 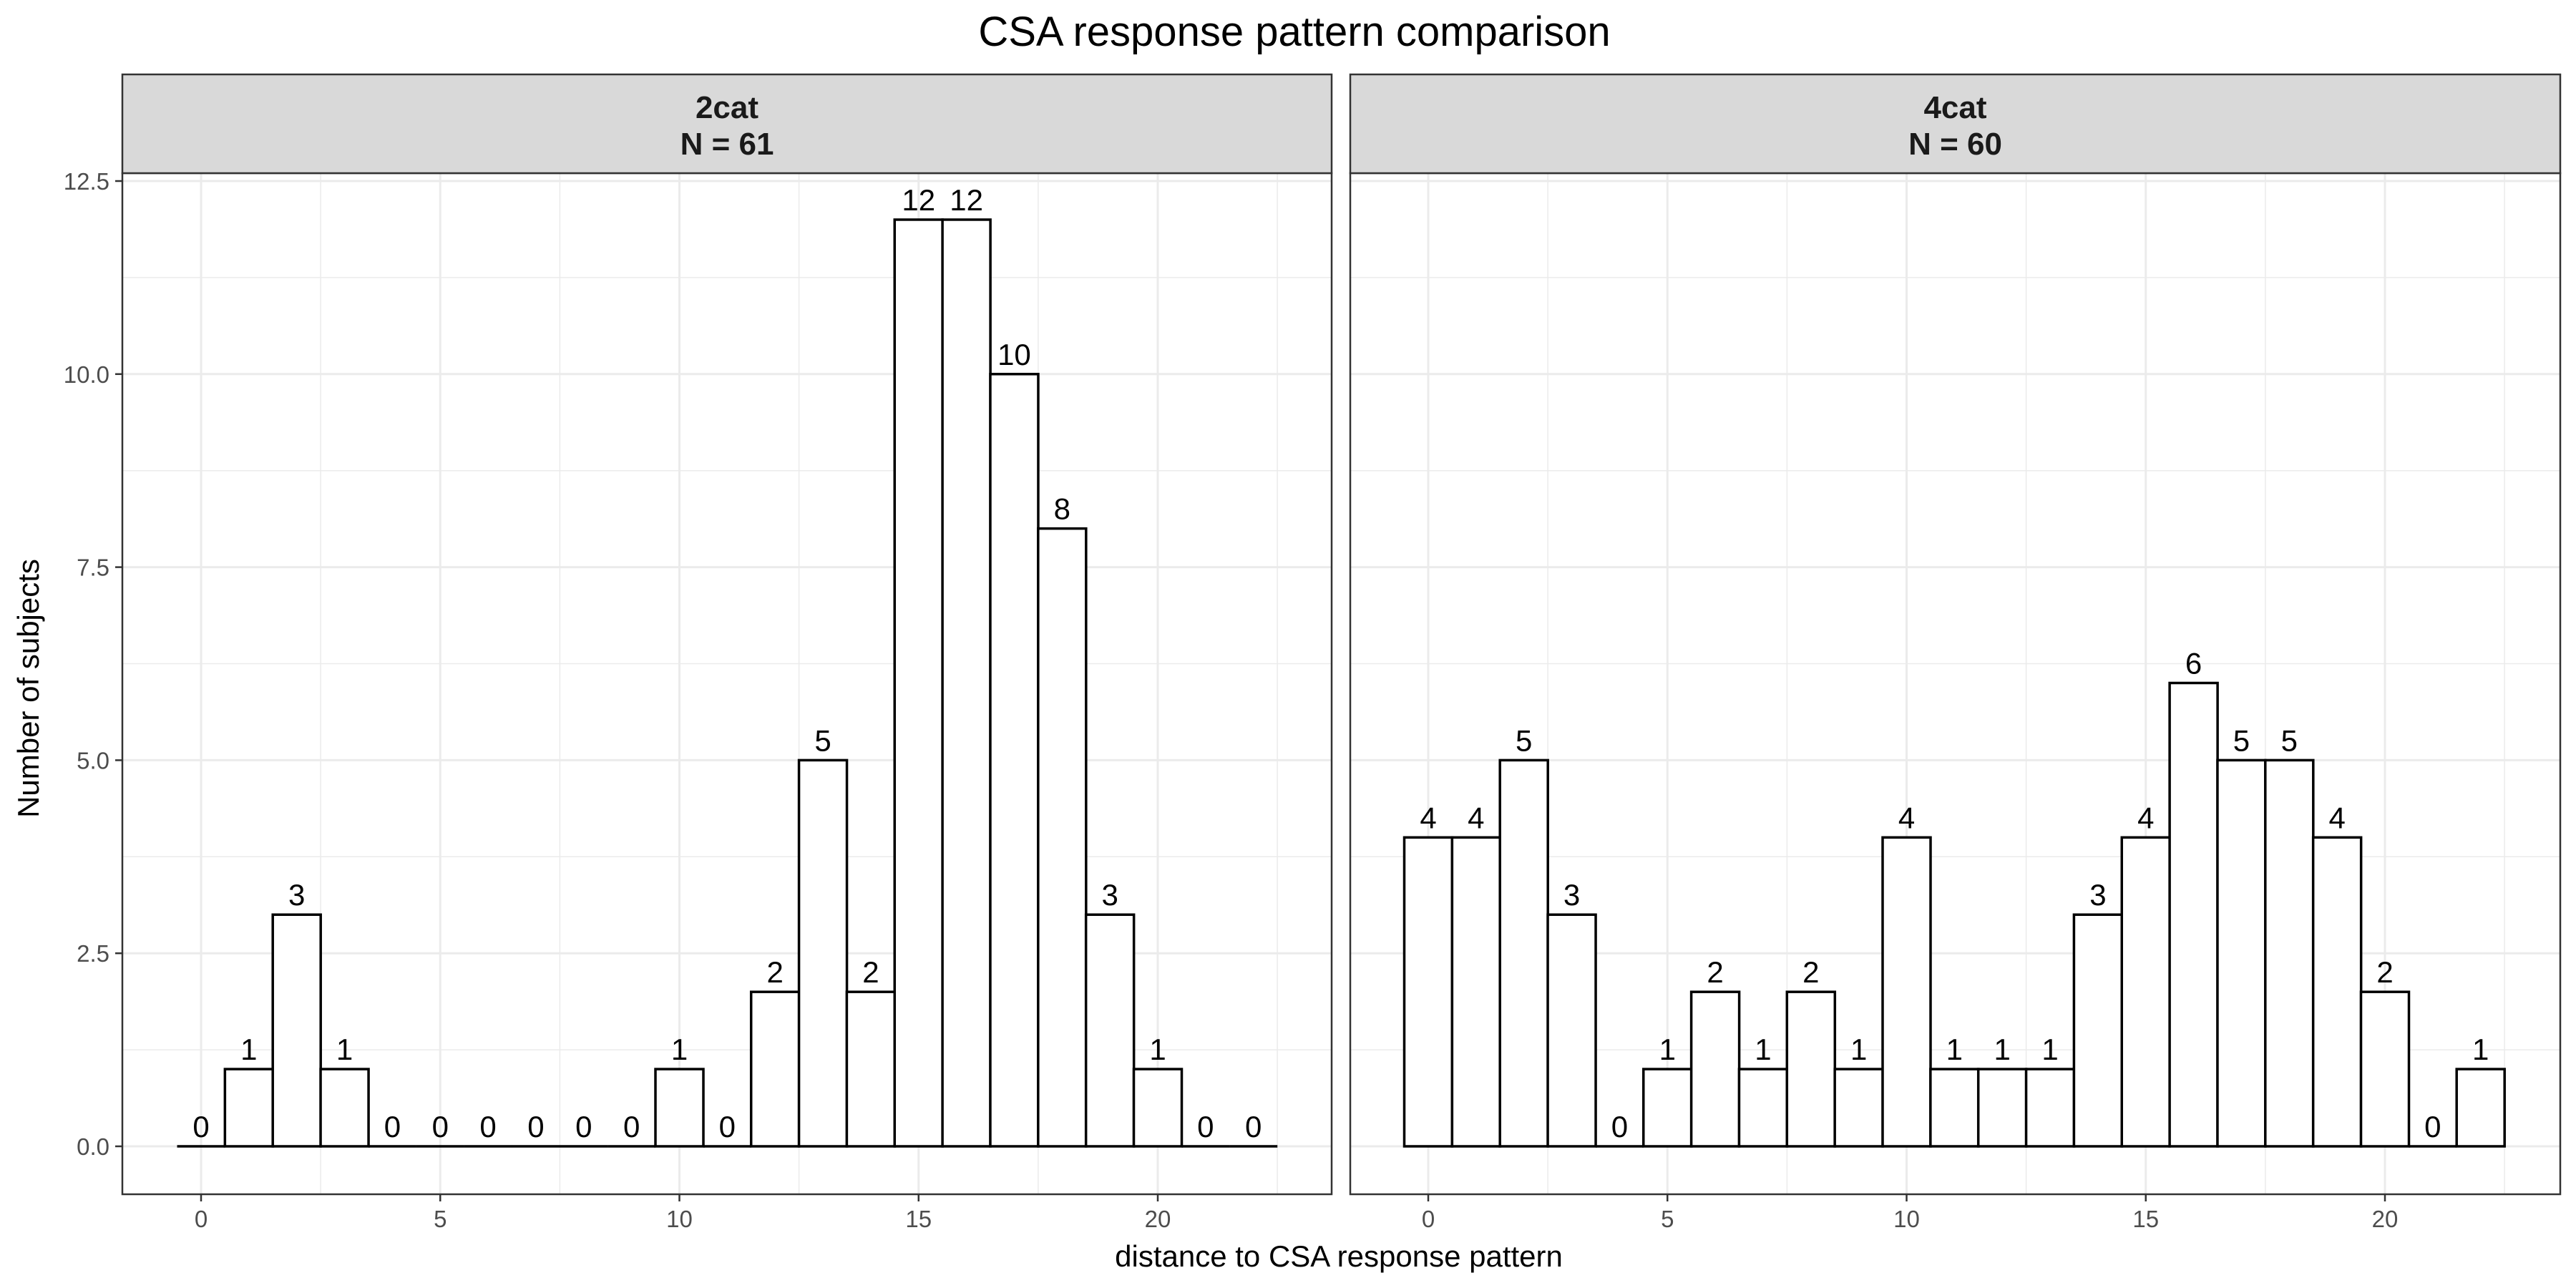 What do you see at coordinates (1014, 354) in the screenshot?
I see `bar-label: 10` at bounding box center [1014, 354].